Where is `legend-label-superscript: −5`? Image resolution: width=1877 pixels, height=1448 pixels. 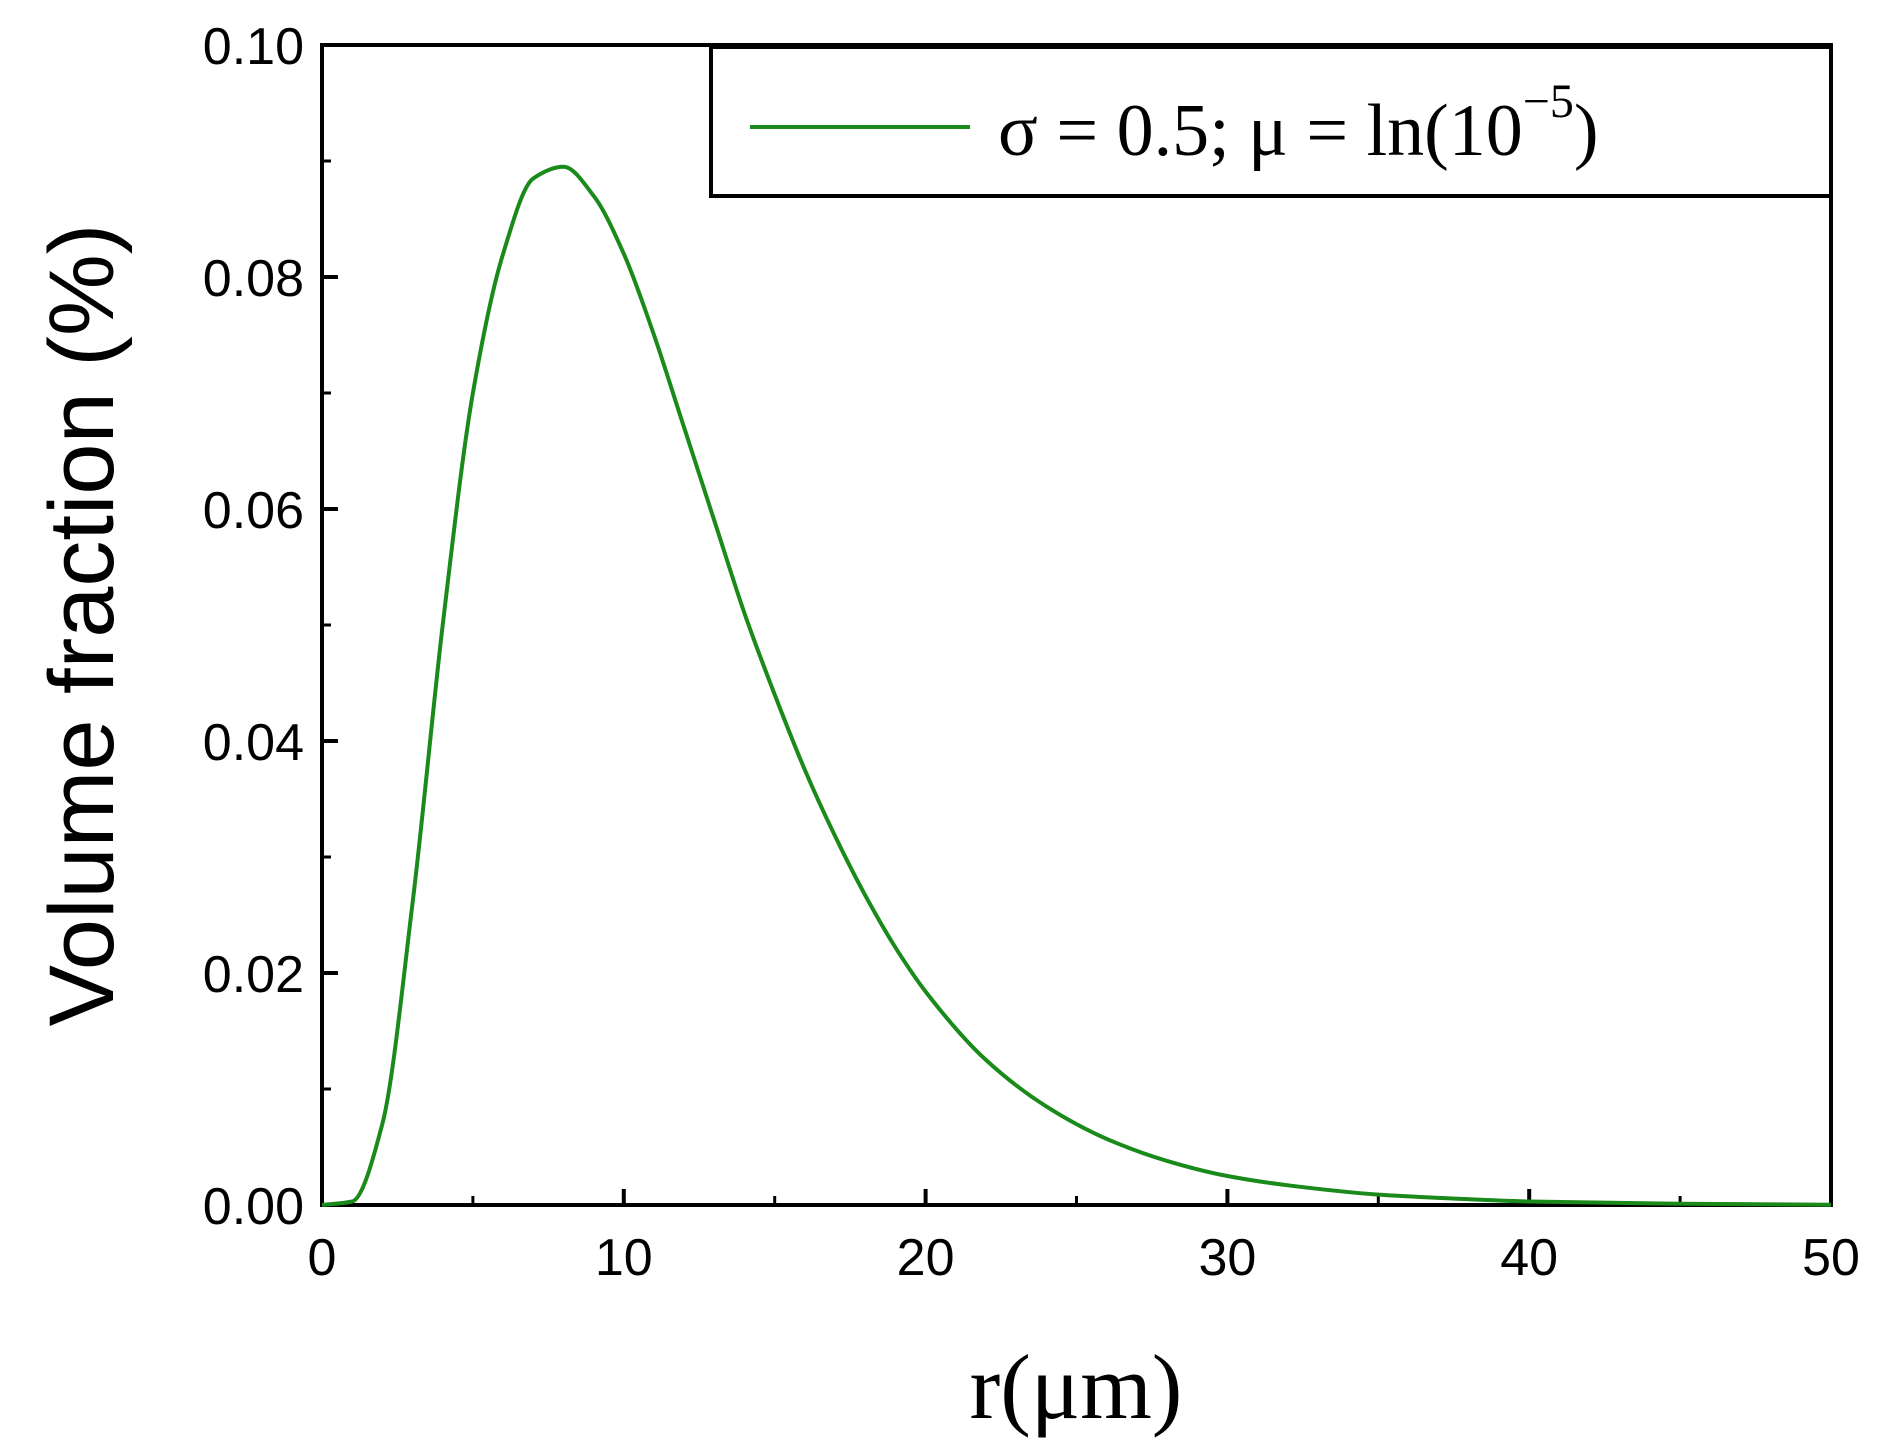
legend-label-superscript: −5 is located at coordinates (1548, 101).